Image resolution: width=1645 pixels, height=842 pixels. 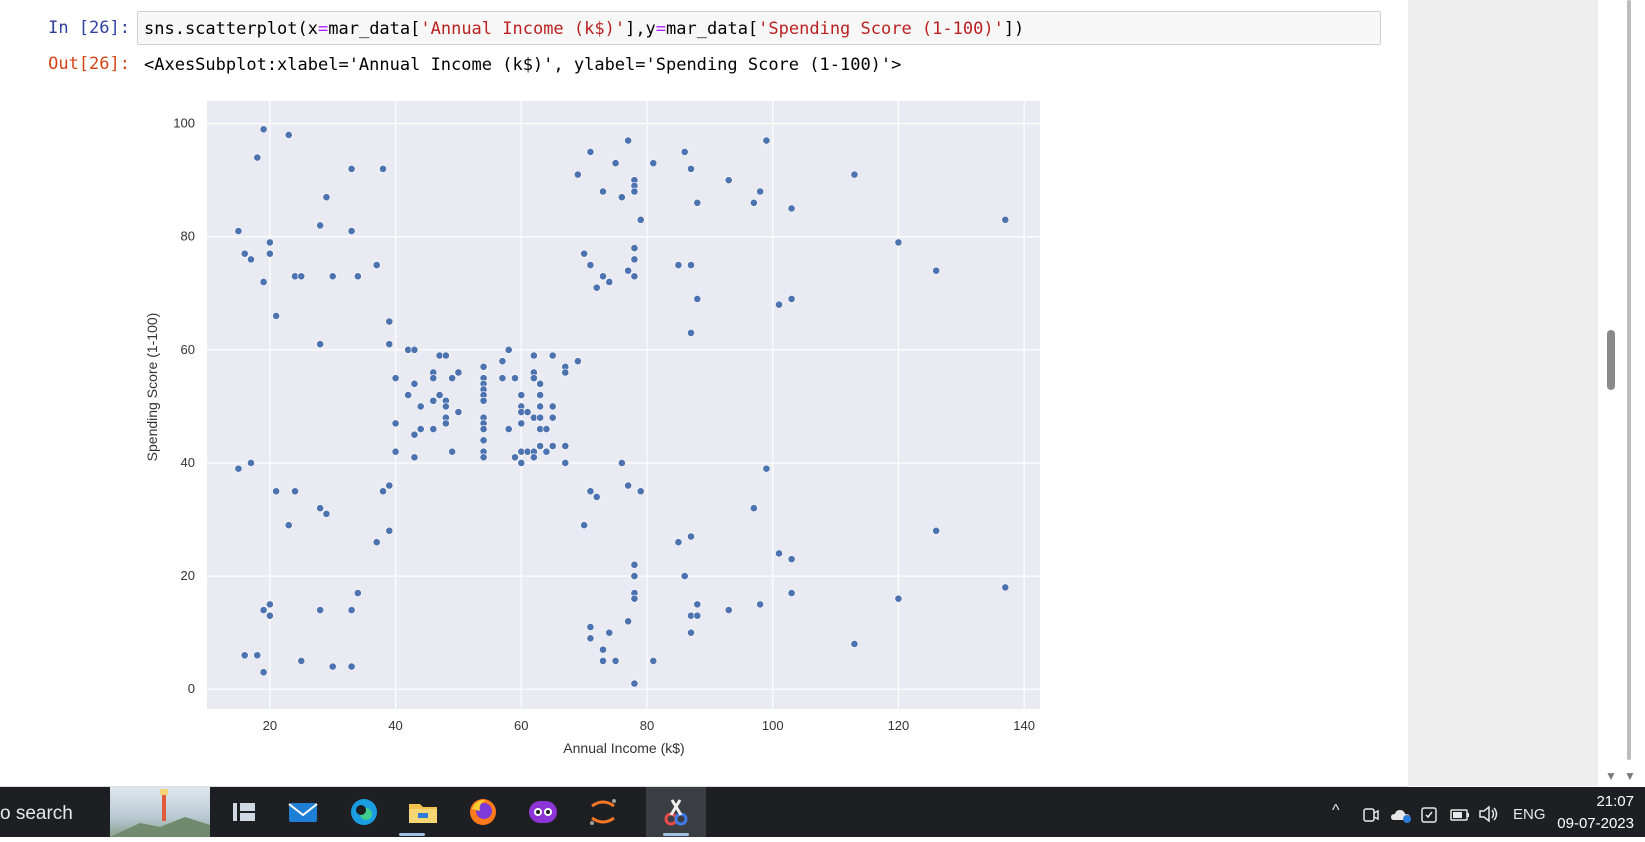 I want to click on y-tick-label: 60, so click(x=188, y=349).